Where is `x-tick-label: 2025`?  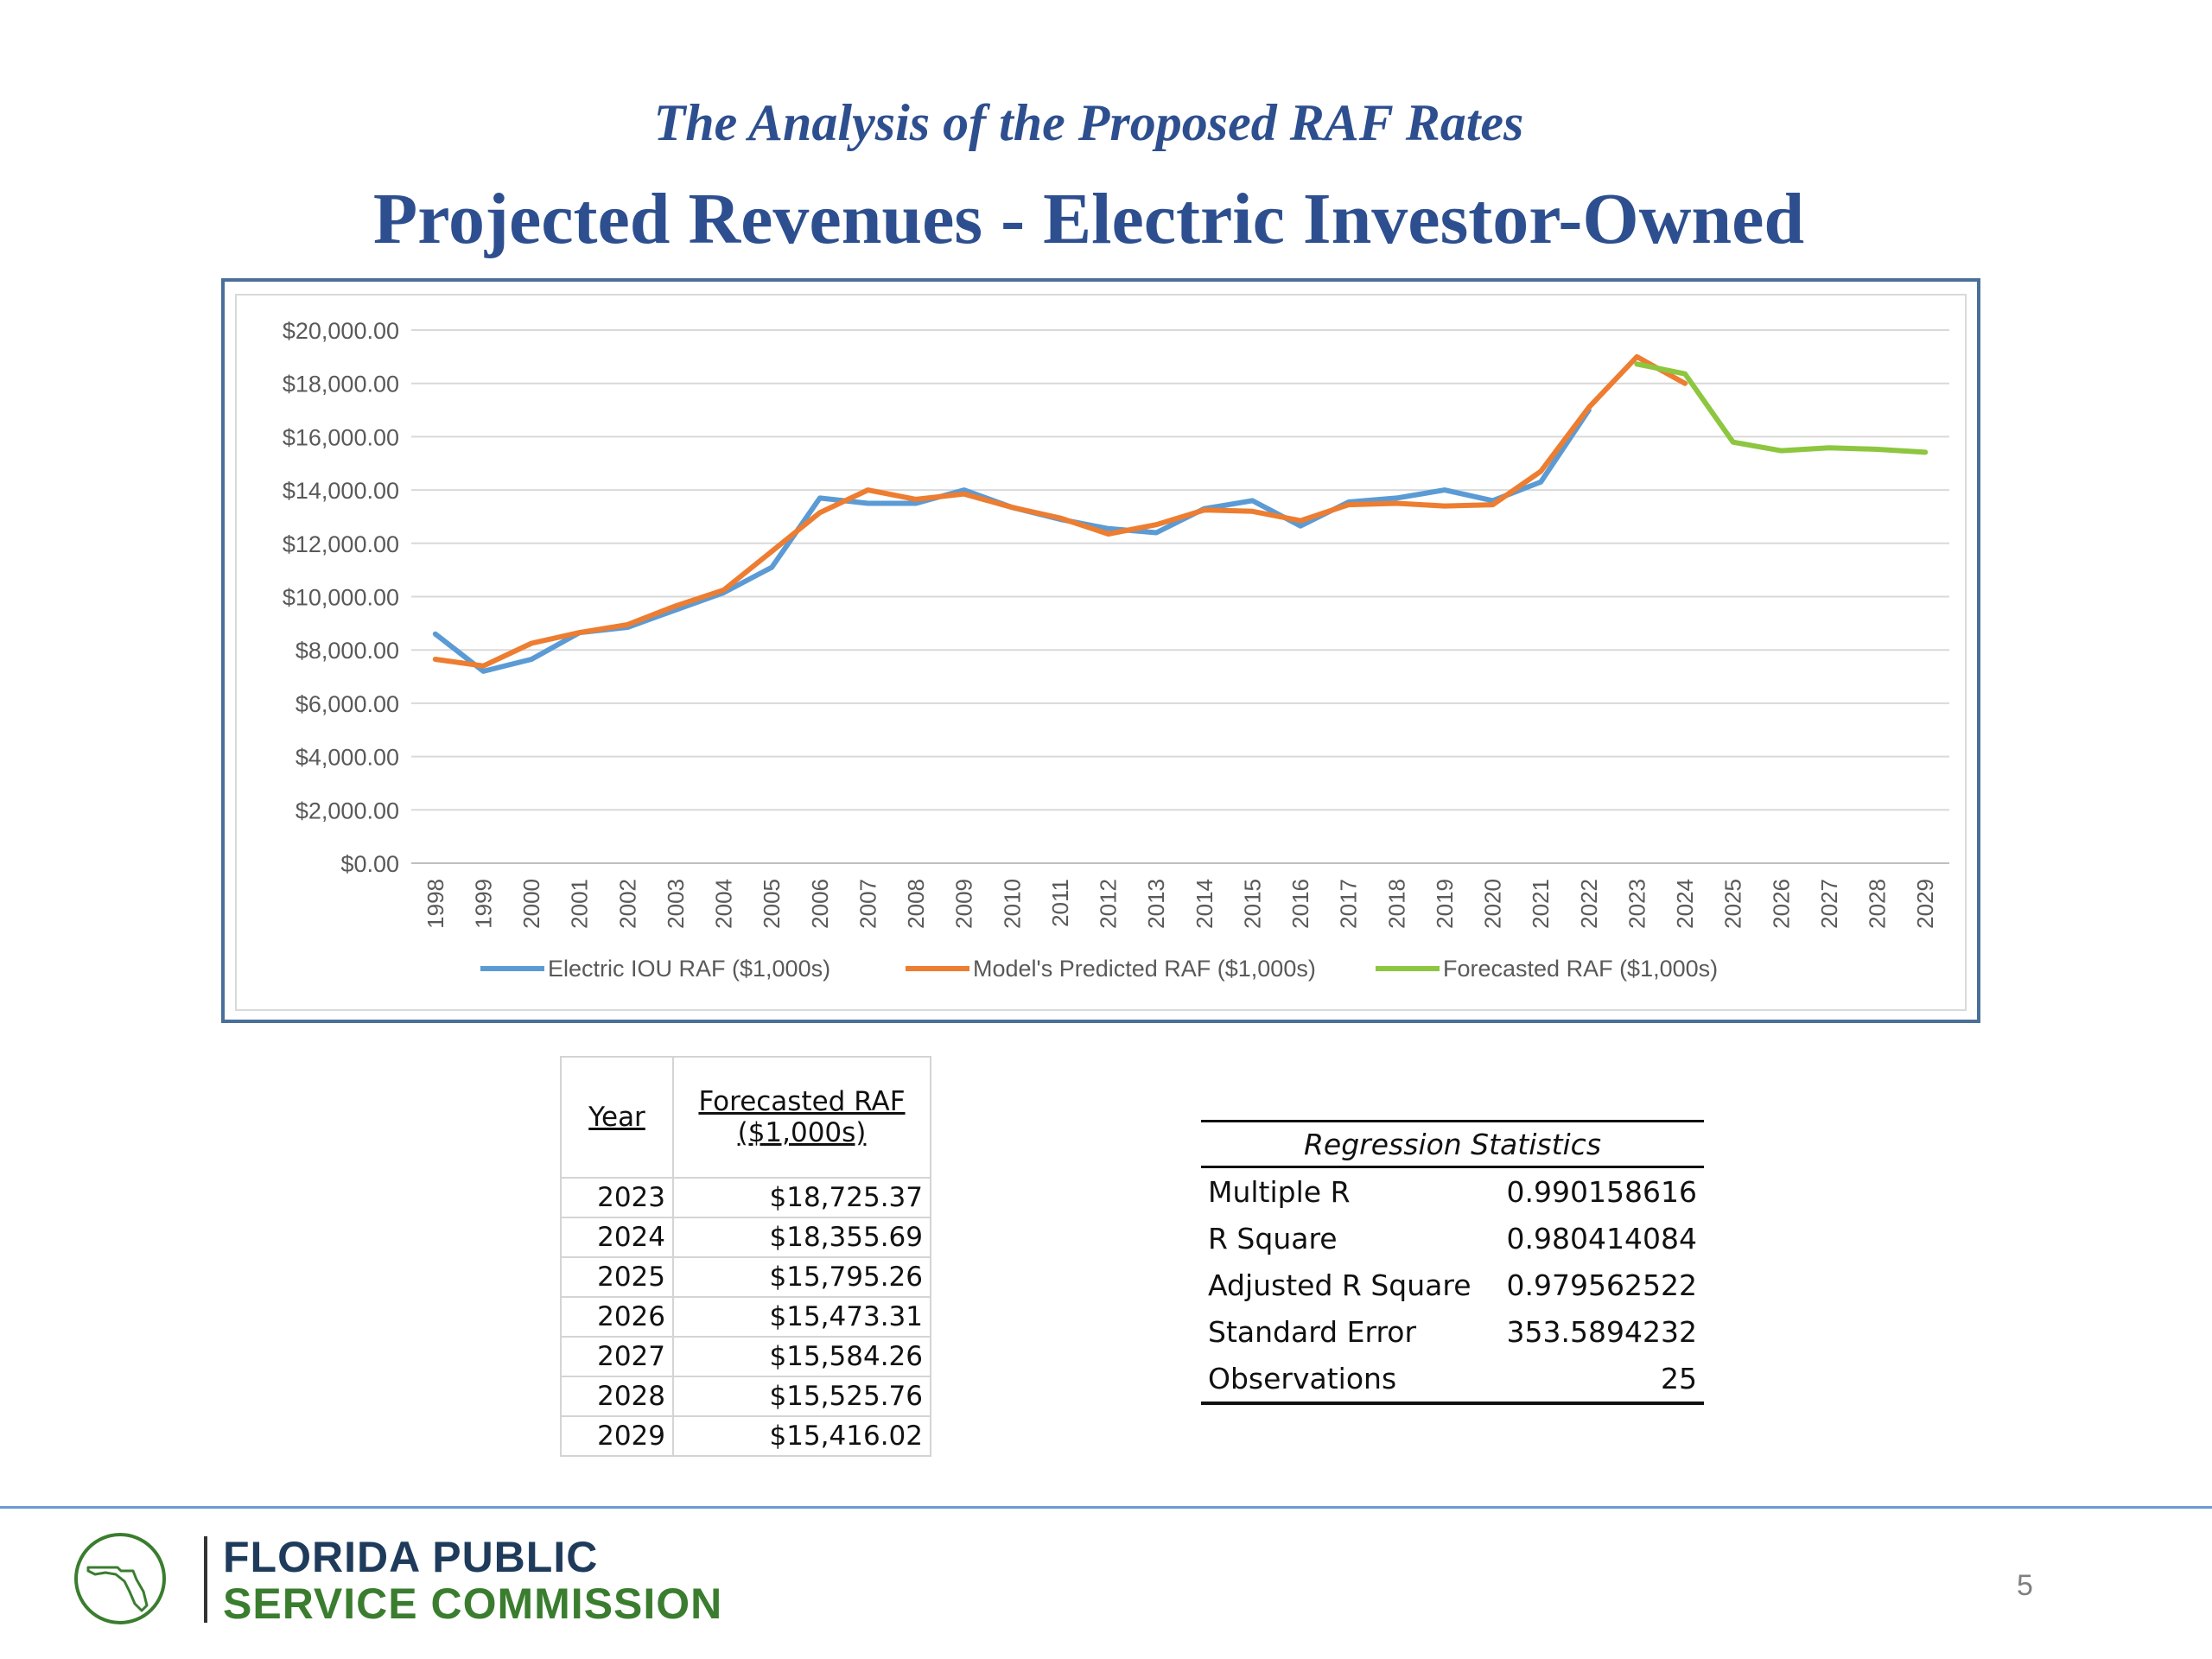
x-tick-label: 2025 is located at coordinates (1733, 904).